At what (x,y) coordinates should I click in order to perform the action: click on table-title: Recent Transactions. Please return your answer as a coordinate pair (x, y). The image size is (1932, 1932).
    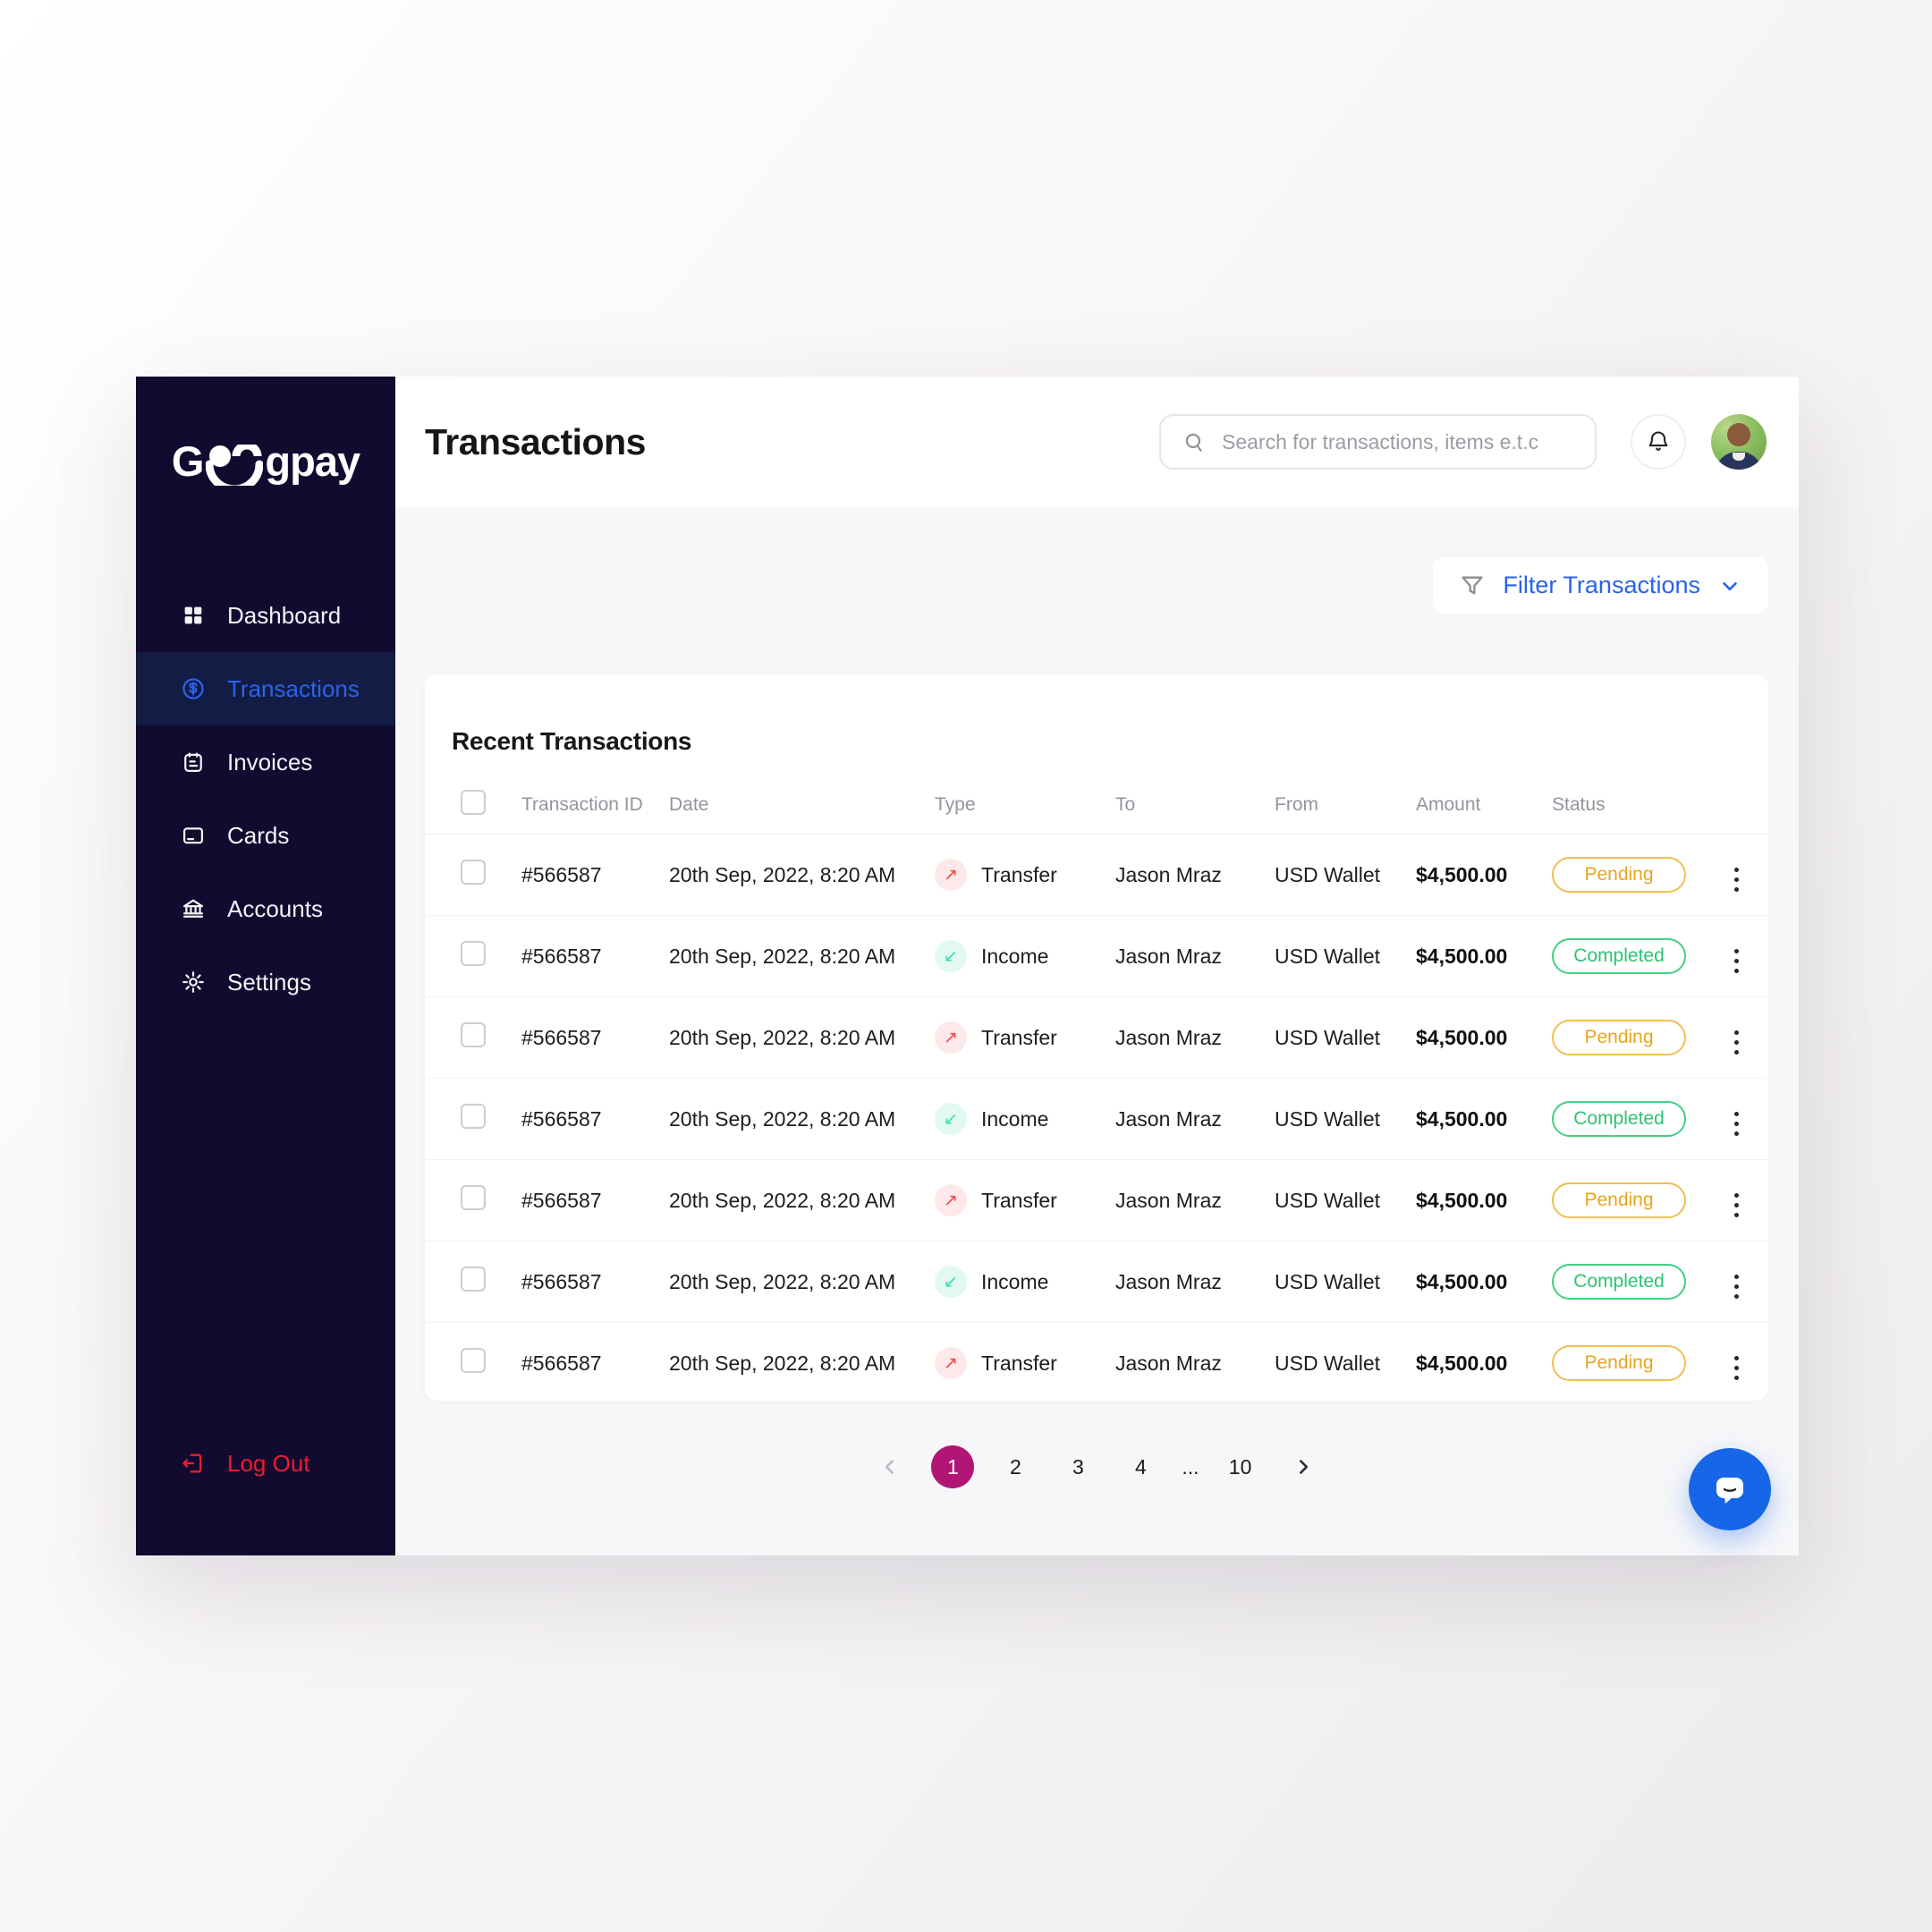
    Looking at the image, I should click on (572, 741).